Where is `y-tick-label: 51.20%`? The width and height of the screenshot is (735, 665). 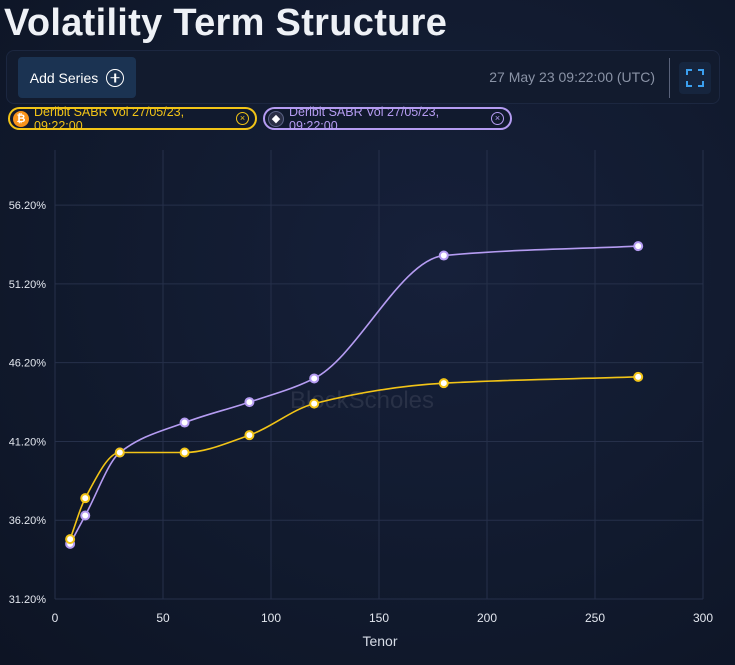
y-tick-label: 51.20% is located at coordinates (28, 285).